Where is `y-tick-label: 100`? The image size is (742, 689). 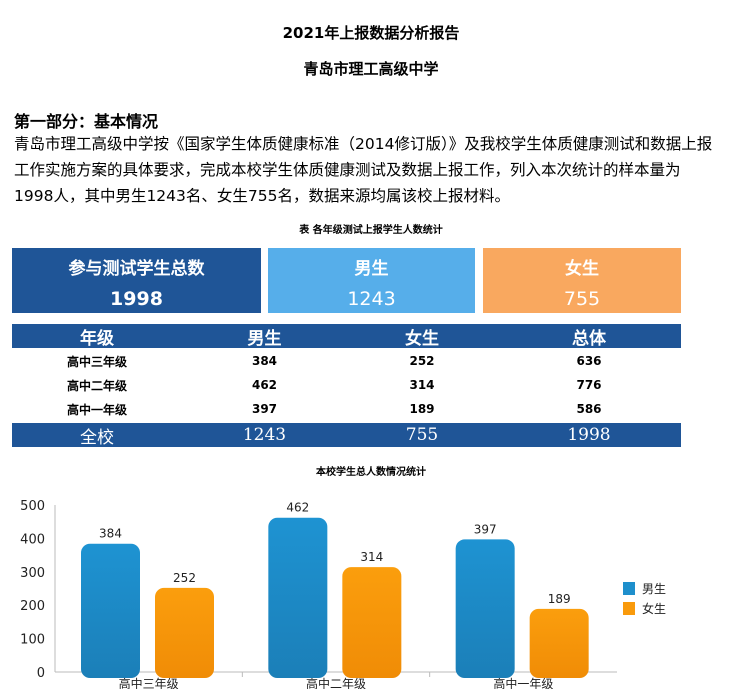 y-tick-label: 100 is located at coordinates (32, 640).